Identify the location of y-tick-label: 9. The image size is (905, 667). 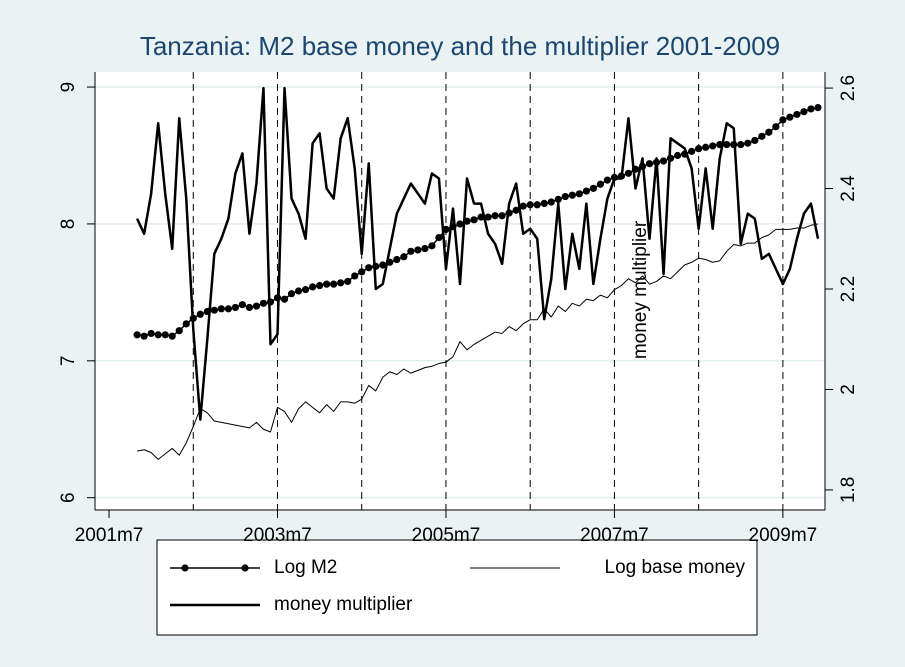
(68, 87).